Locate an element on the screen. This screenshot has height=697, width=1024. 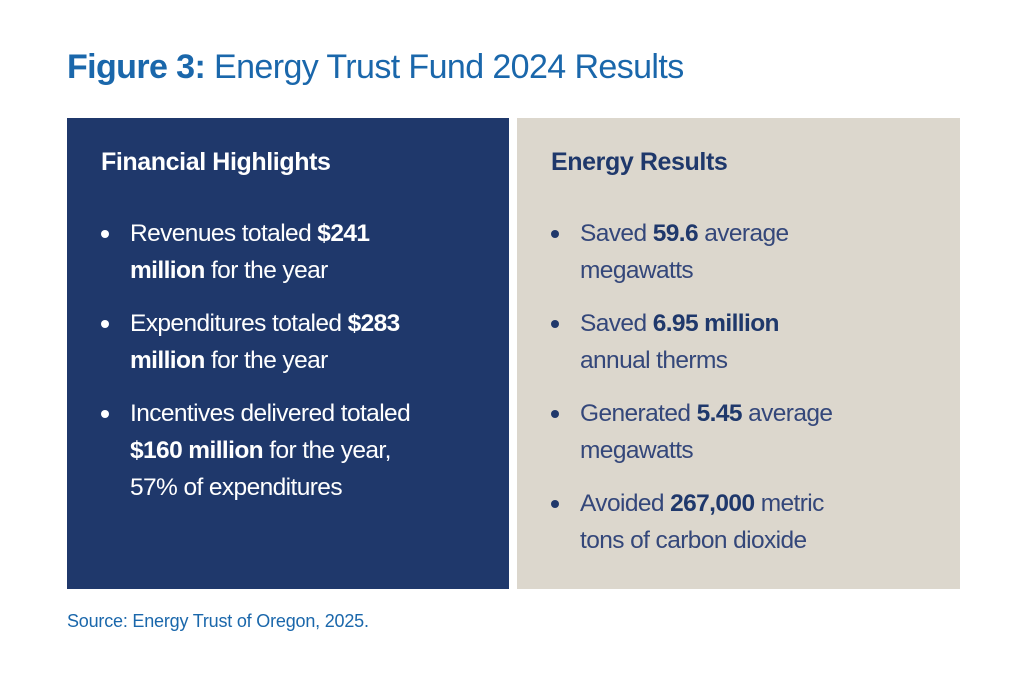
source-note: Source: Energy Trust of Oregon, 2025. is located at coordinates (218, 621).